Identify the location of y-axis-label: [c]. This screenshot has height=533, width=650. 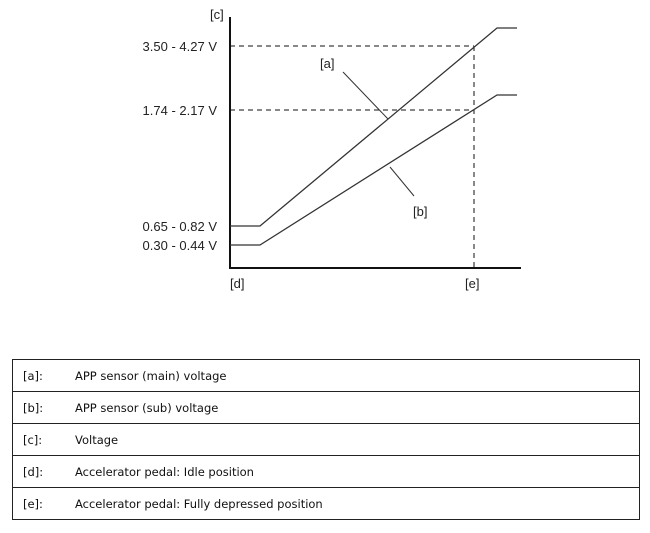
(217, 14).